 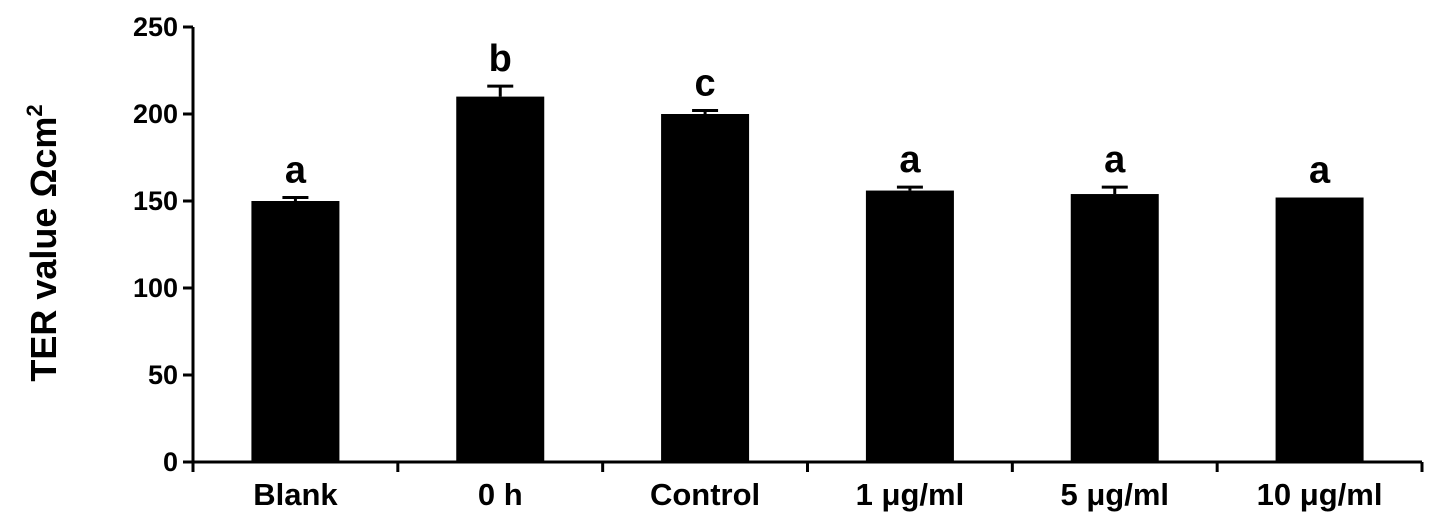 I want to click on y-axis-title-text: TER value Ωcm, so click(x=43, y=249).